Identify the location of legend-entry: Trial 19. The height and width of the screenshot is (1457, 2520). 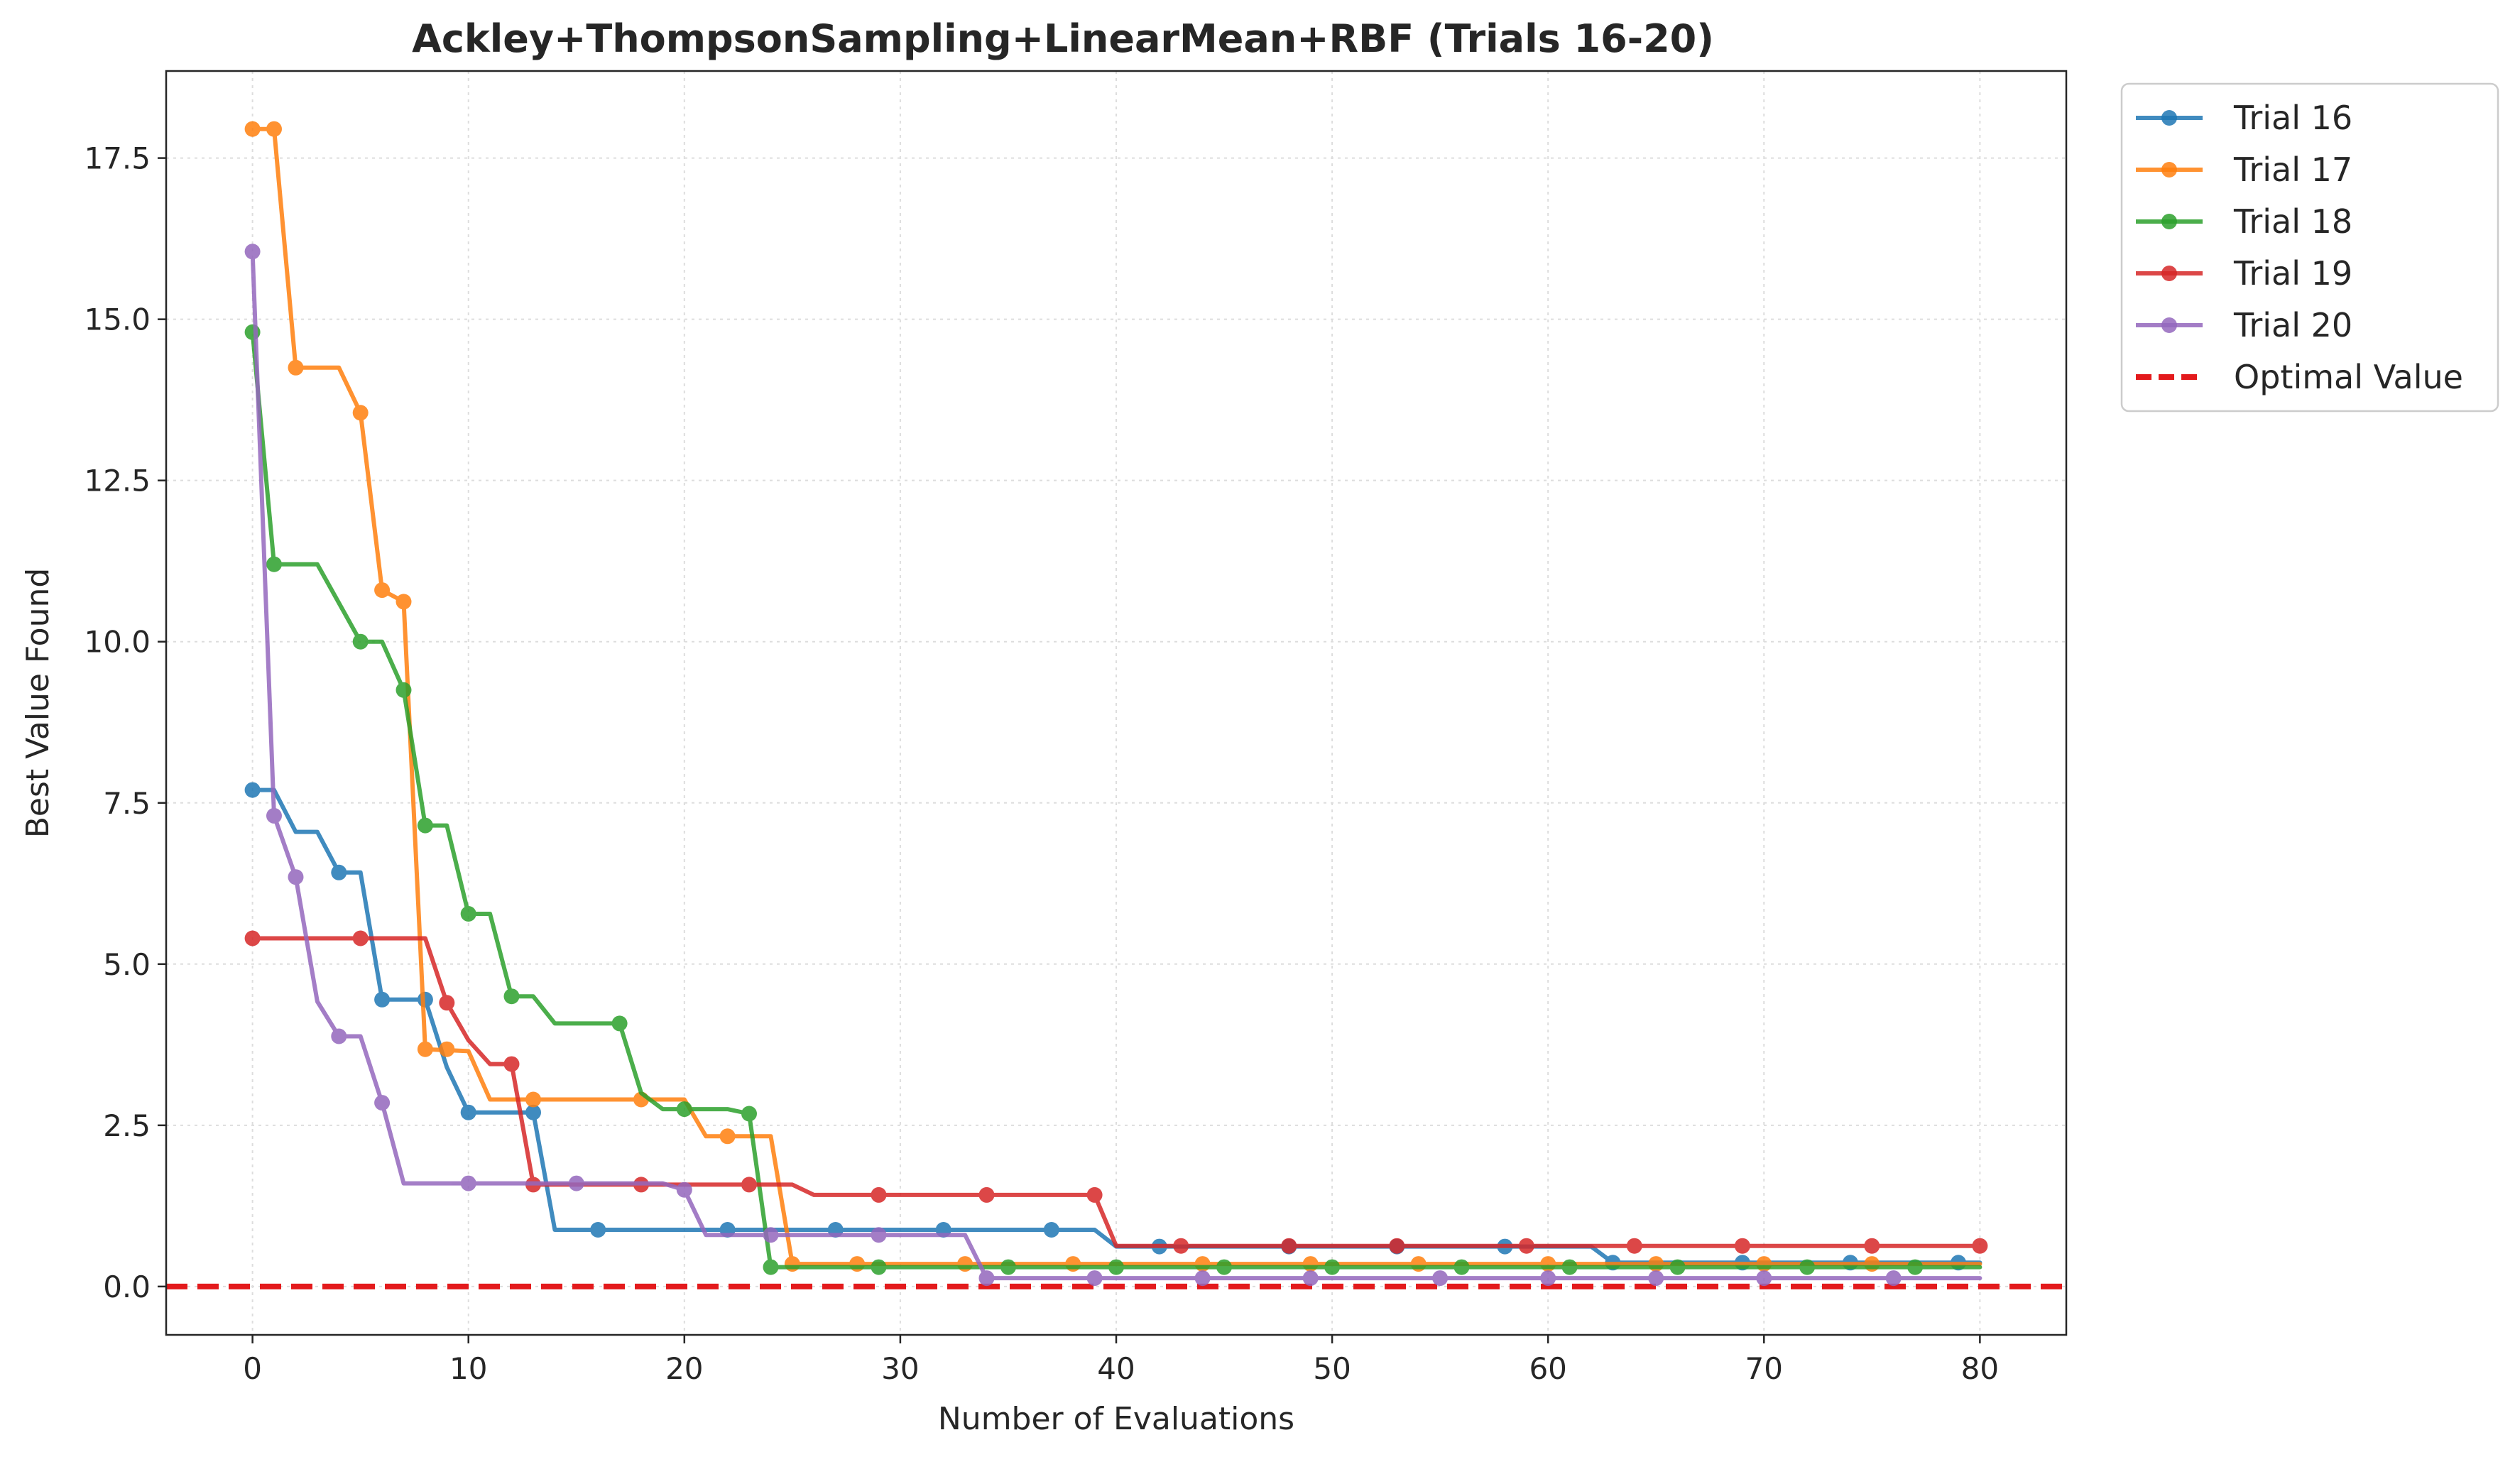
(2244, 273).